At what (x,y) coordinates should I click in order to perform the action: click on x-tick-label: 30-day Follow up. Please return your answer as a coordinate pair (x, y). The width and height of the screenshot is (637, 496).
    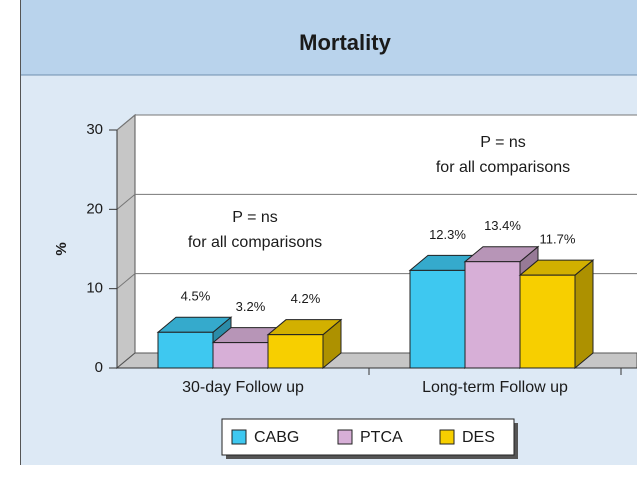
    Looking at the image, I should click on (243, 387).